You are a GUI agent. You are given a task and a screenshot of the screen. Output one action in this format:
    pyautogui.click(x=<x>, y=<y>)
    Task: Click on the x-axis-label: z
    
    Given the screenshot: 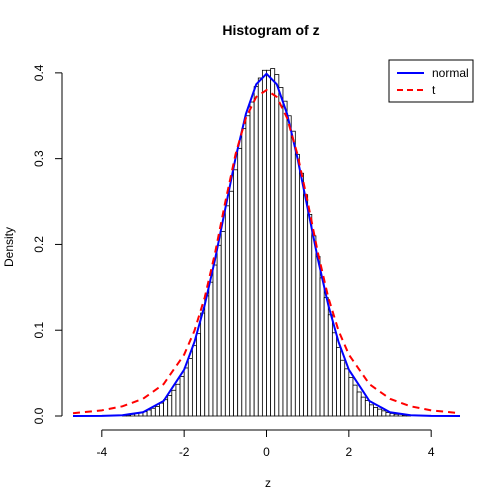 What is the action you would take?
    pyautogui.click(x=268, y=483)
    